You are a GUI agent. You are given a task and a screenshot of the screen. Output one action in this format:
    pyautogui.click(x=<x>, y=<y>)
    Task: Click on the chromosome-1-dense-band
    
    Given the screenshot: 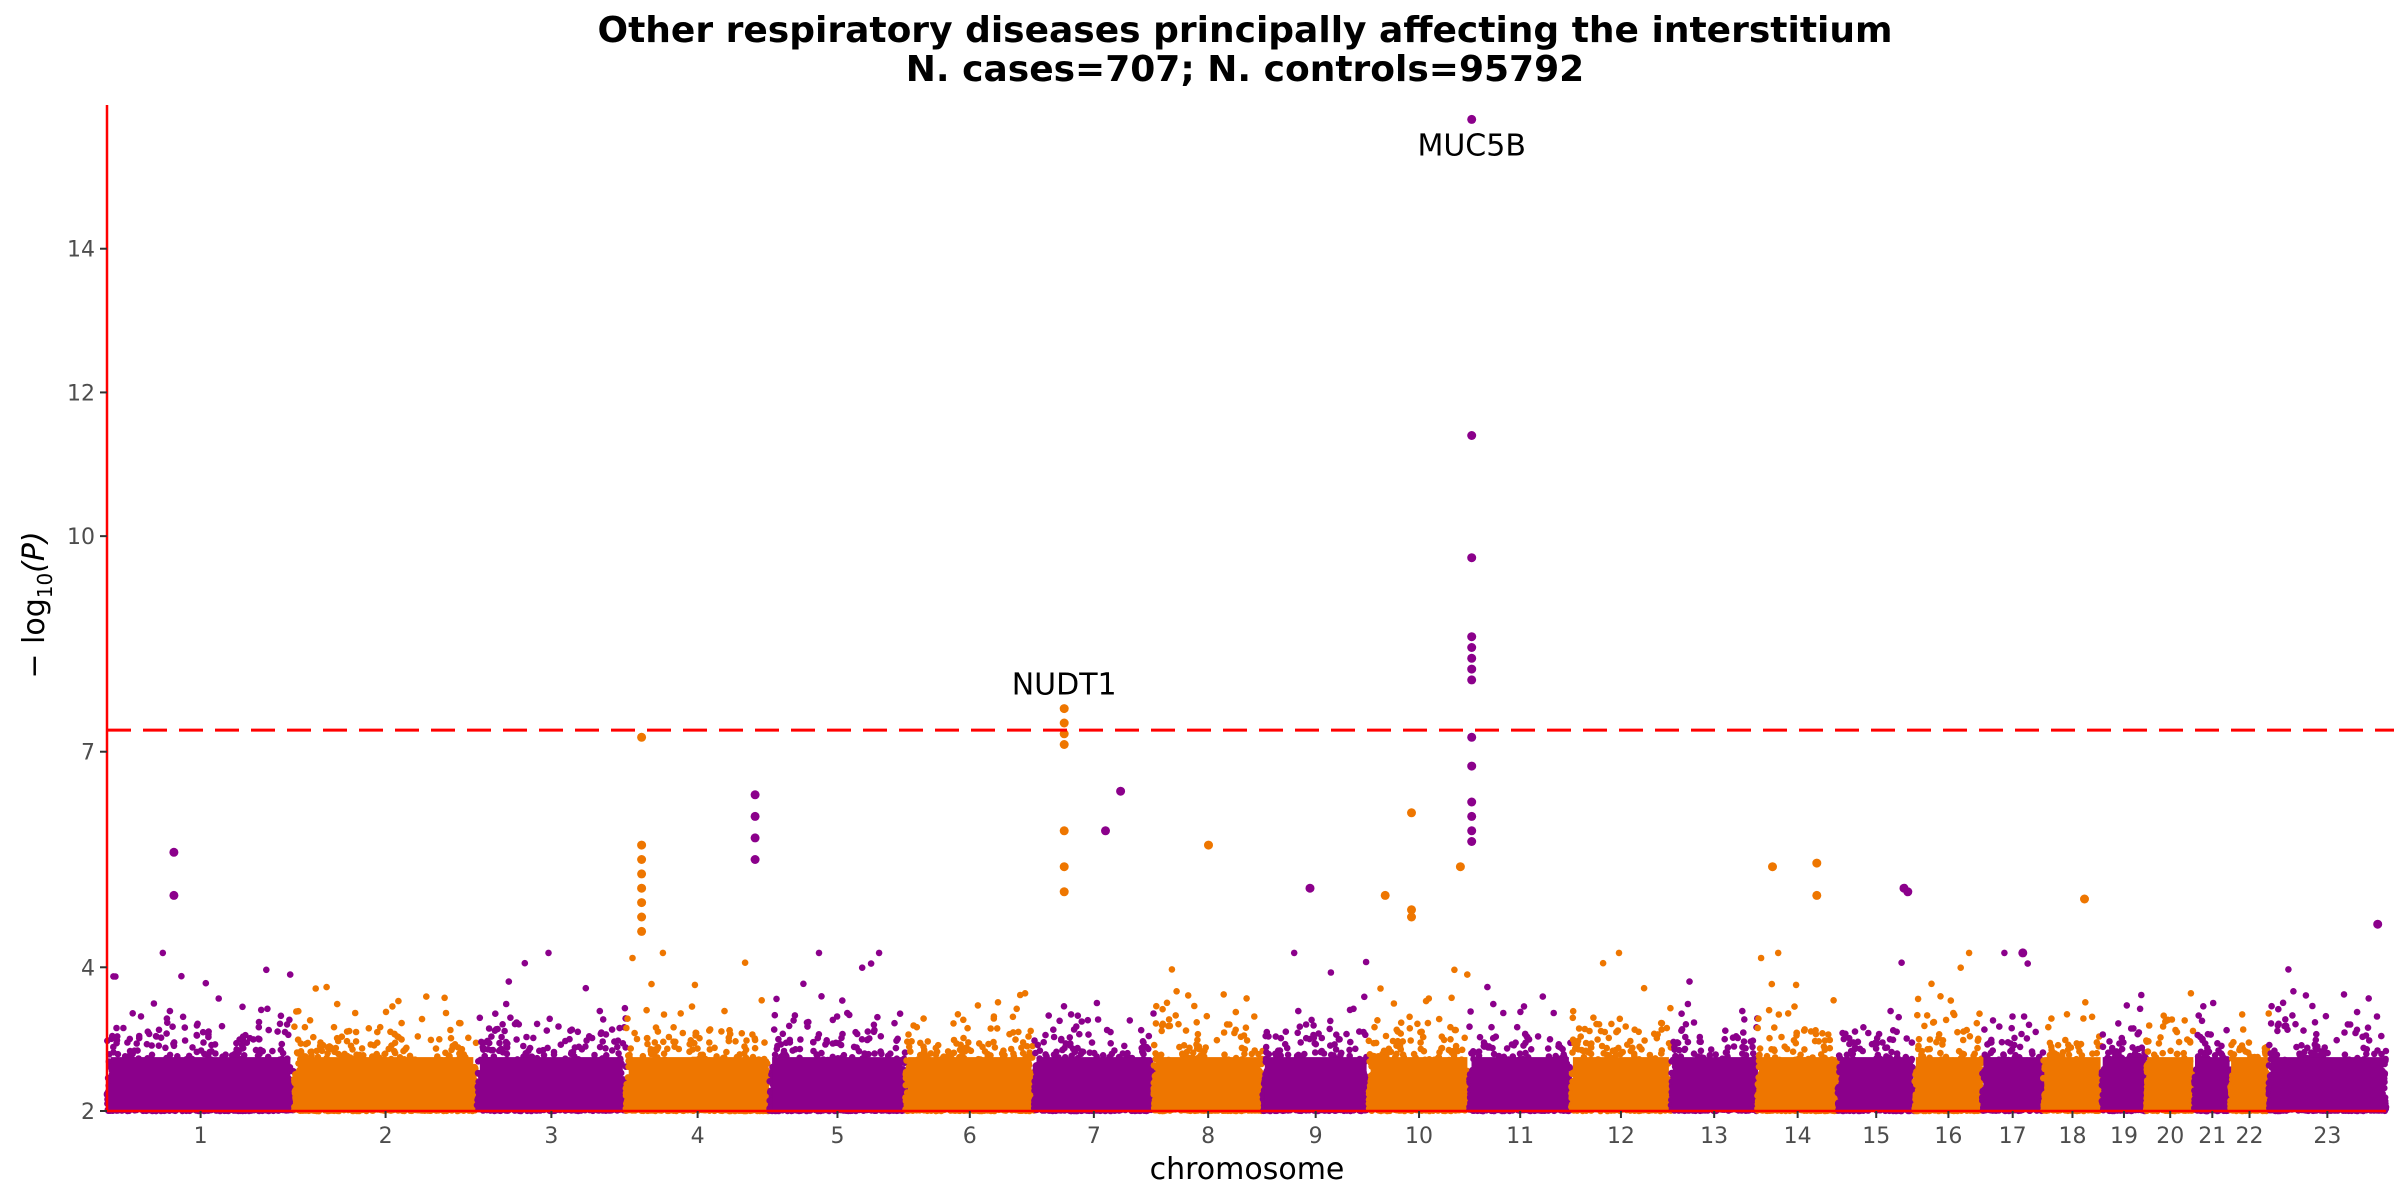 What is the action you would take?
    pyautogui.click(x=200, y=1084)
    